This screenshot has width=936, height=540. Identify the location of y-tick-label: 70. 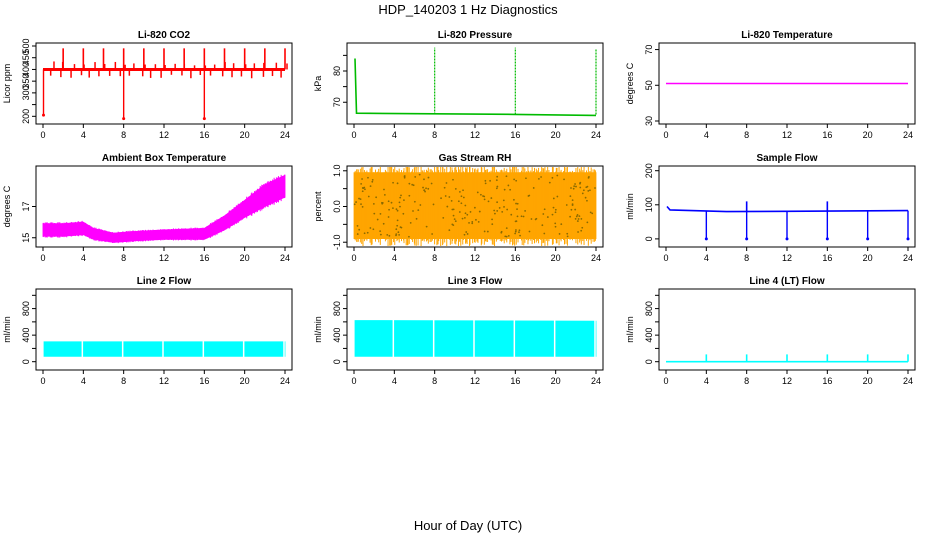
(337, 102).